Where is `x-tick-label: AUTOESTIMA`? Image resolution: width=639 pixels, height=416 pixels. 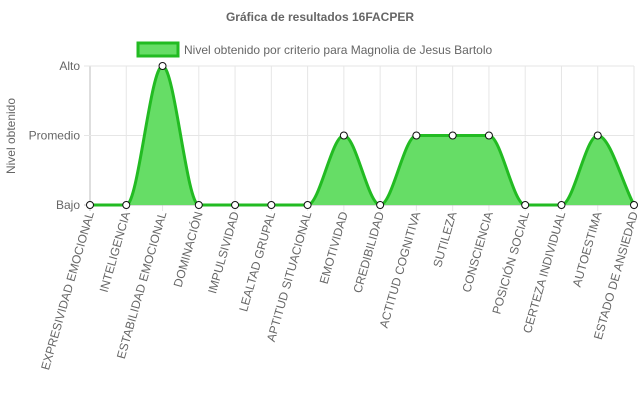
x-tick-label: AUTOESTIMA is located at coordinates (587, 249).